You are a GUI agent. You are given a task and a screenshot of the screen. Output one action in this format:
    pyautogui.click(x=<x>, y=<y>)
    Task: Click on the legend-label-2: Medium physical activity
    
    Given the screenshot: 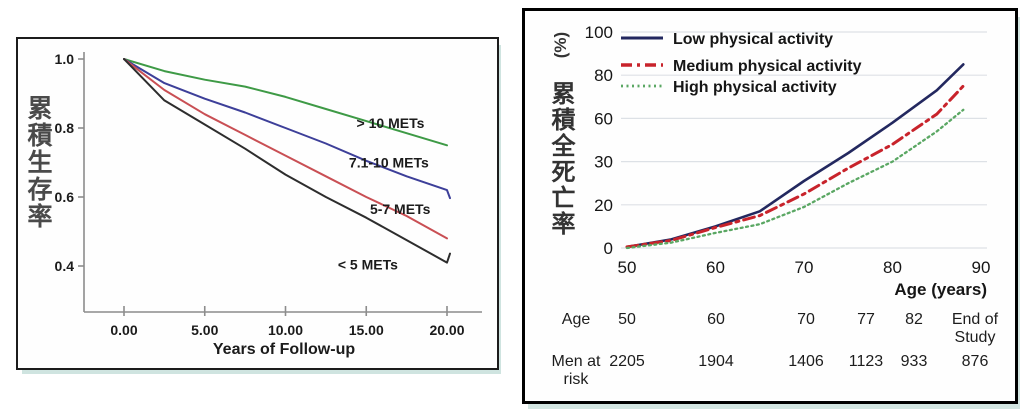 What is the action you would take?
    pyautogui.click(x=767, y=66)
    